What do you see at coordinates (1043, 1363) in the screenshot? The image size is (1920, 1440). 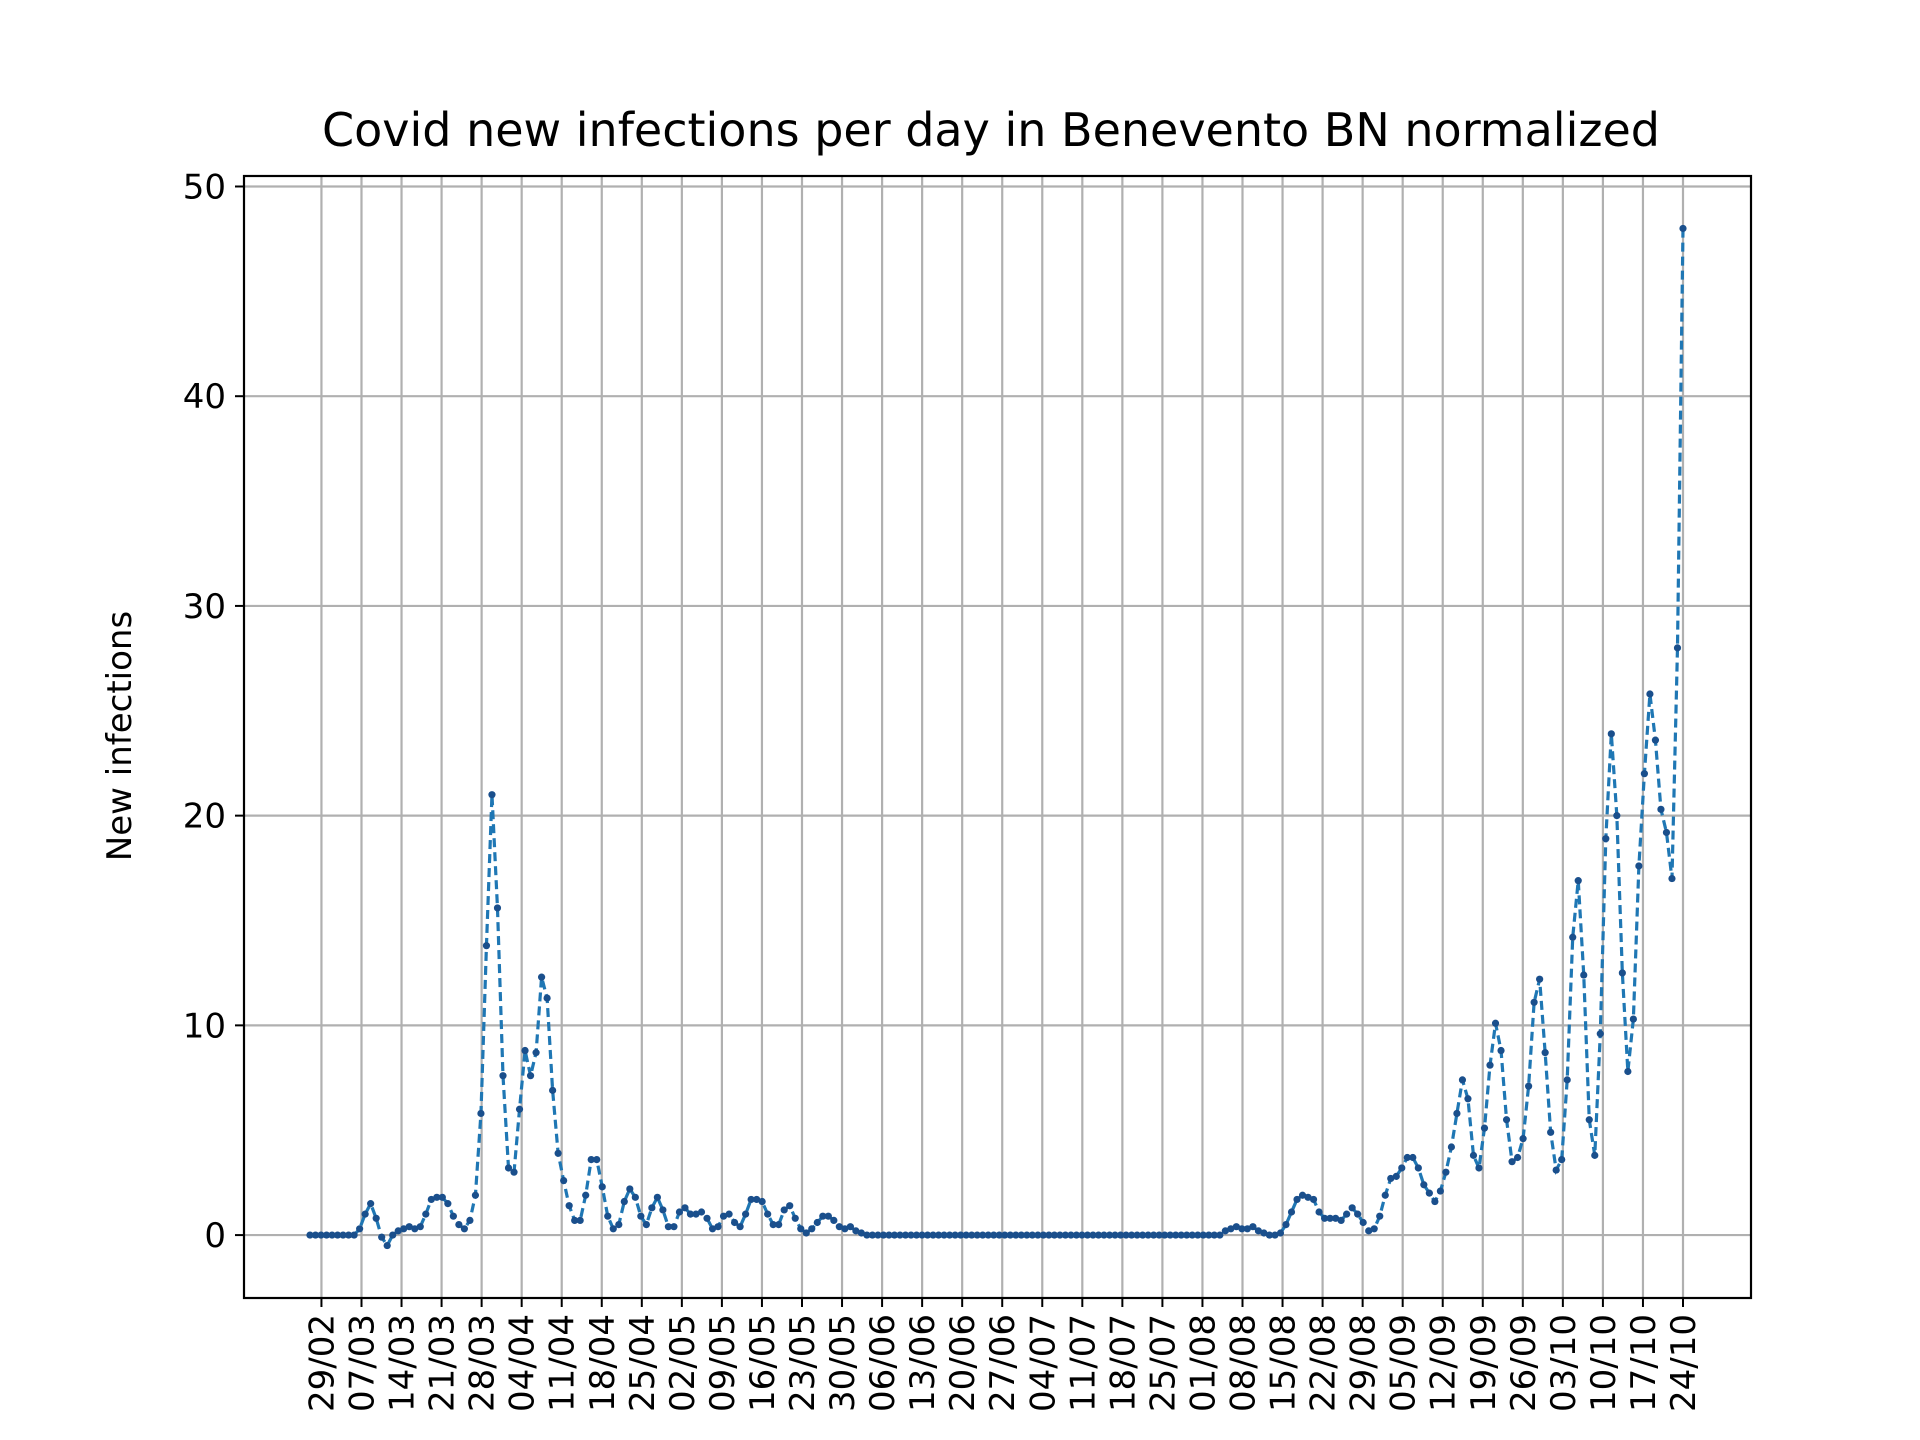 I see `x-tick-label: 04/07` at bounding box center [1043, 1363].